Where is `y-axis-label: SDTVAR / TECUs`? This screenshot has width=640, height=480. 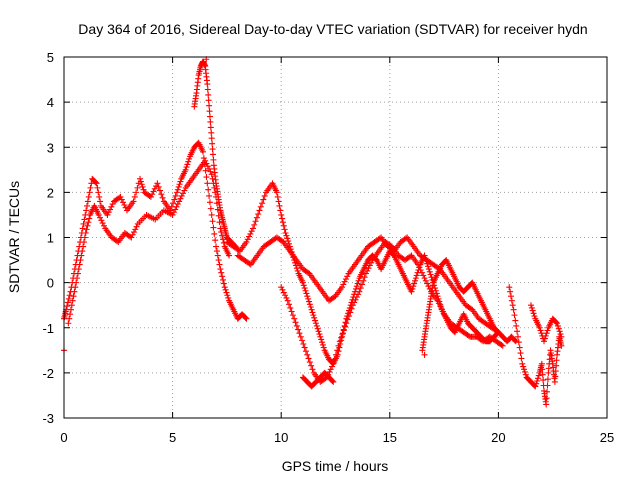
y-axis-label: SDTVAR / TECUs is located at coordinates (14, 237).